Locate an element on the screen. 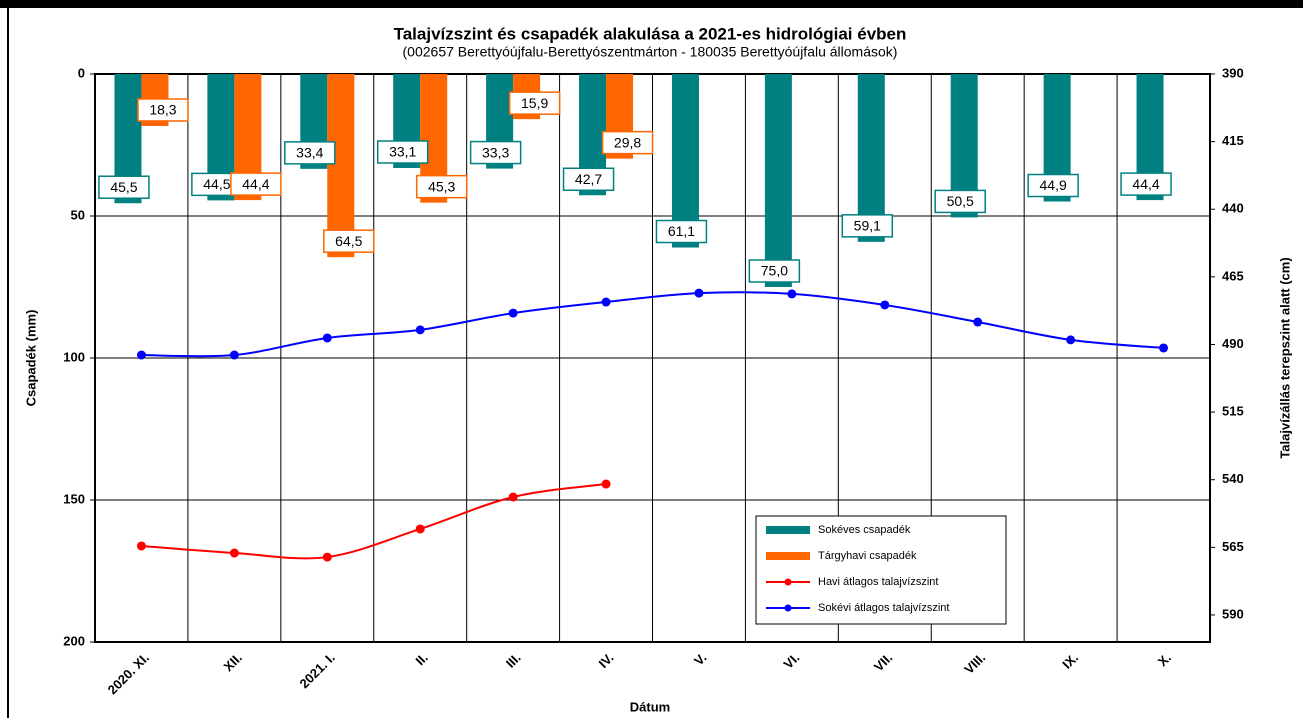  data-label: 45,3 is located at coordinates (441, 186).